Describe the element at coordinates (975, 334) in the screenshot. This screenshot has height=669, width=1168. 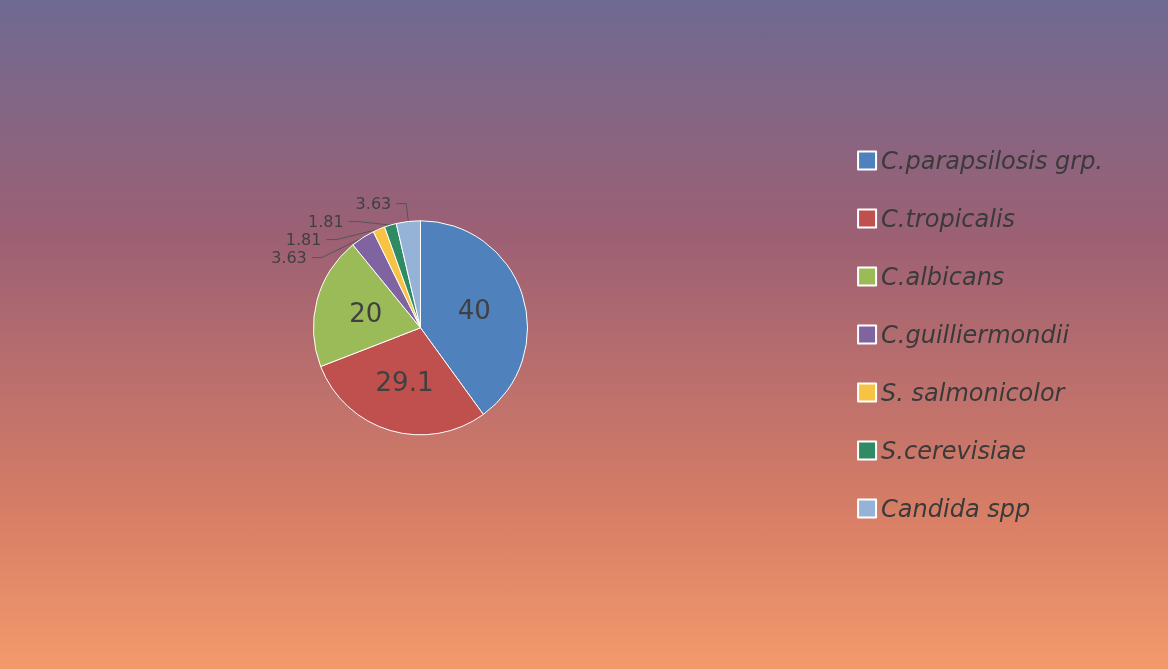
I see `legend-label: C.guilliermondii` at that location.